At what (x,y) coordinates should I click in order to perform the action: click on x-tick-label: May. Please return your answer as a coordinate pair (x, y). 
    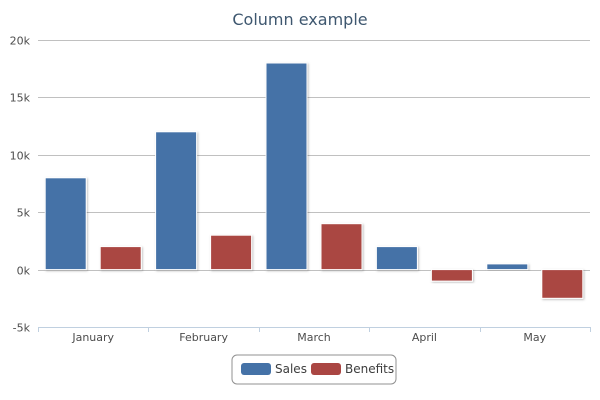
    Looking at the image, I should click on (534, 337).